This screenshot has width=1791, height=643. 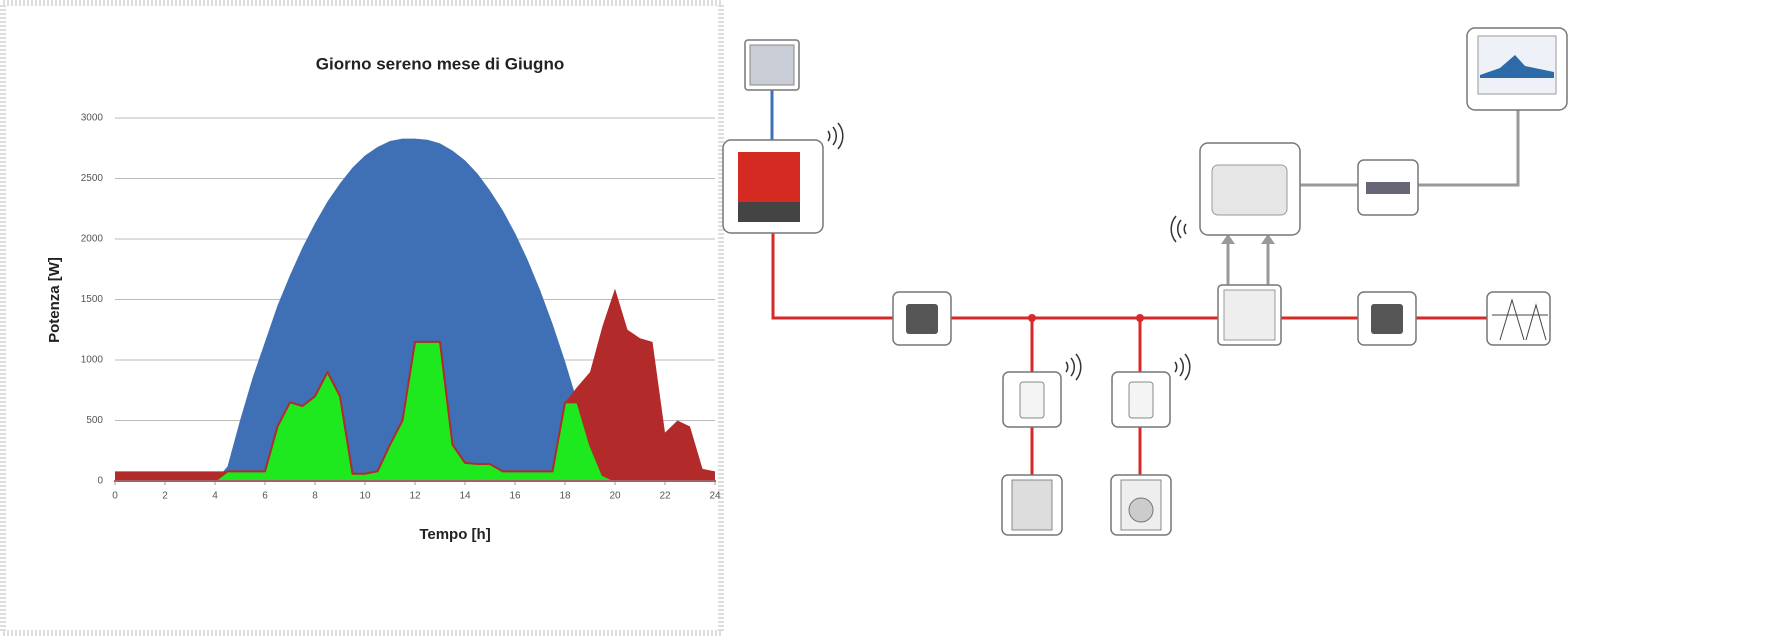 I want to click on pylons, so click(x=1520, y=319).